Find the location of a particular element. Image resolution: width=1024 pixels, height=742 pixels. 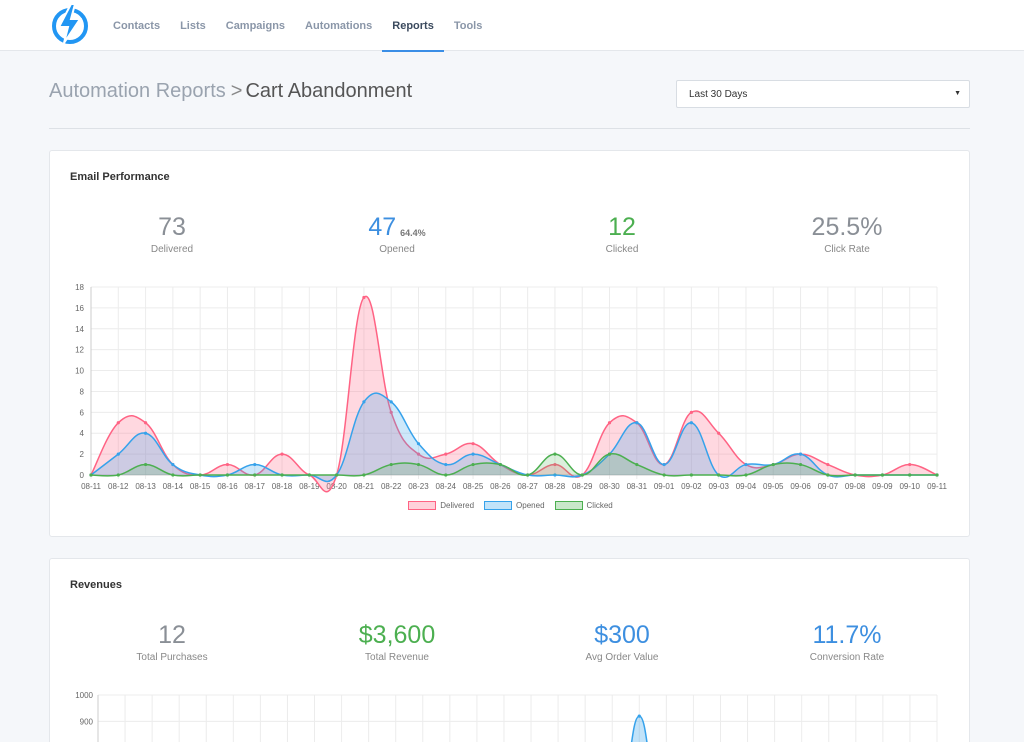

date-range-select: Last 30 Days ▼ is located at coordinates (823, 94).